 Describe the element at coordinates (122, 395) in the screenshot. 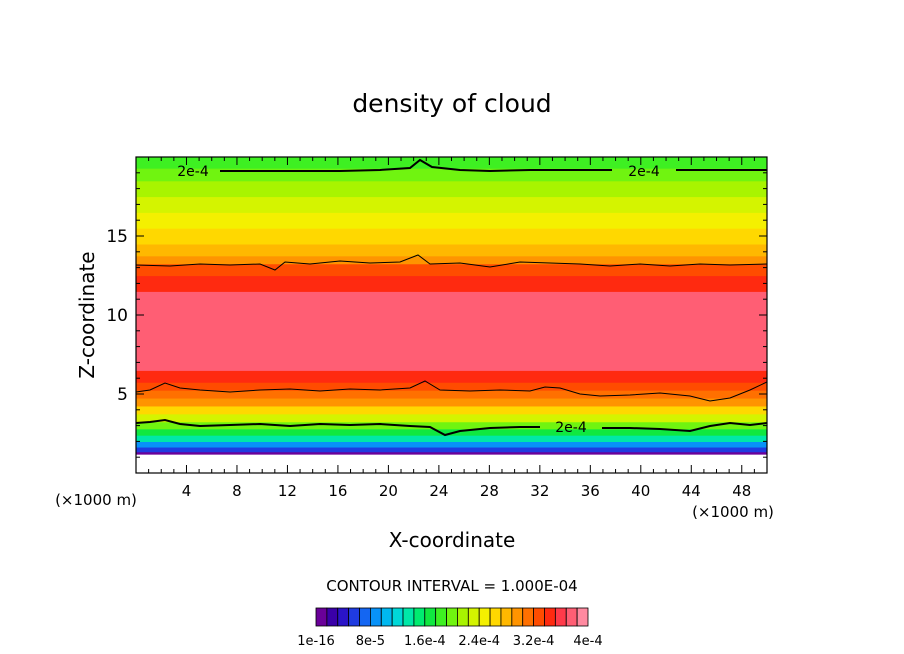

I see `y-tick-label: 5` at that location.